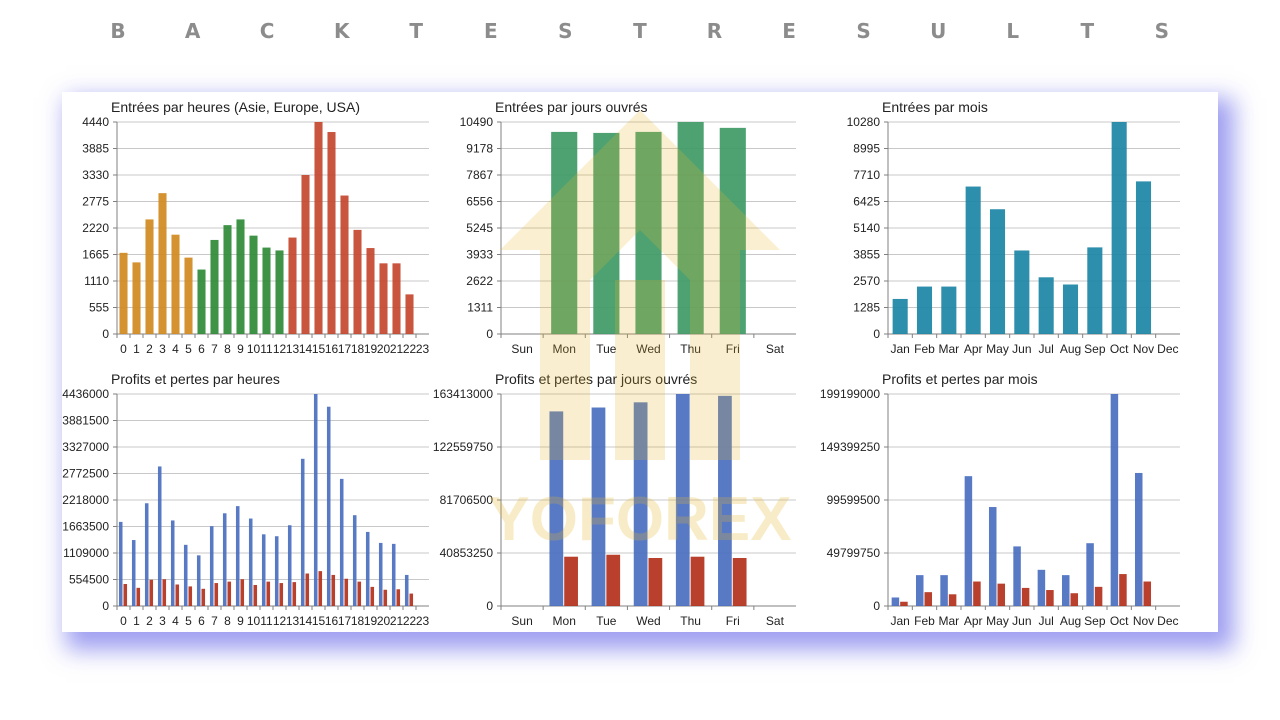  I want to click on x-tick-label: Aug, so click(1070, 349).